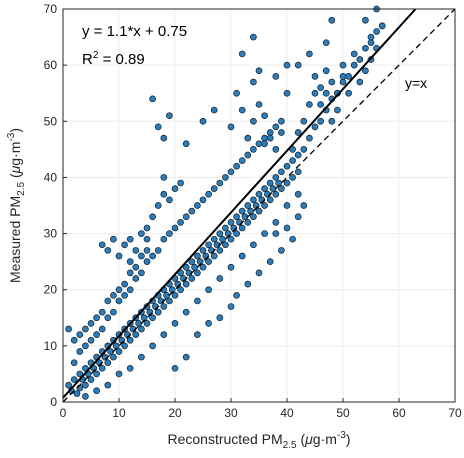  I want to click on y-tick-label: 30, so click(51, 234).